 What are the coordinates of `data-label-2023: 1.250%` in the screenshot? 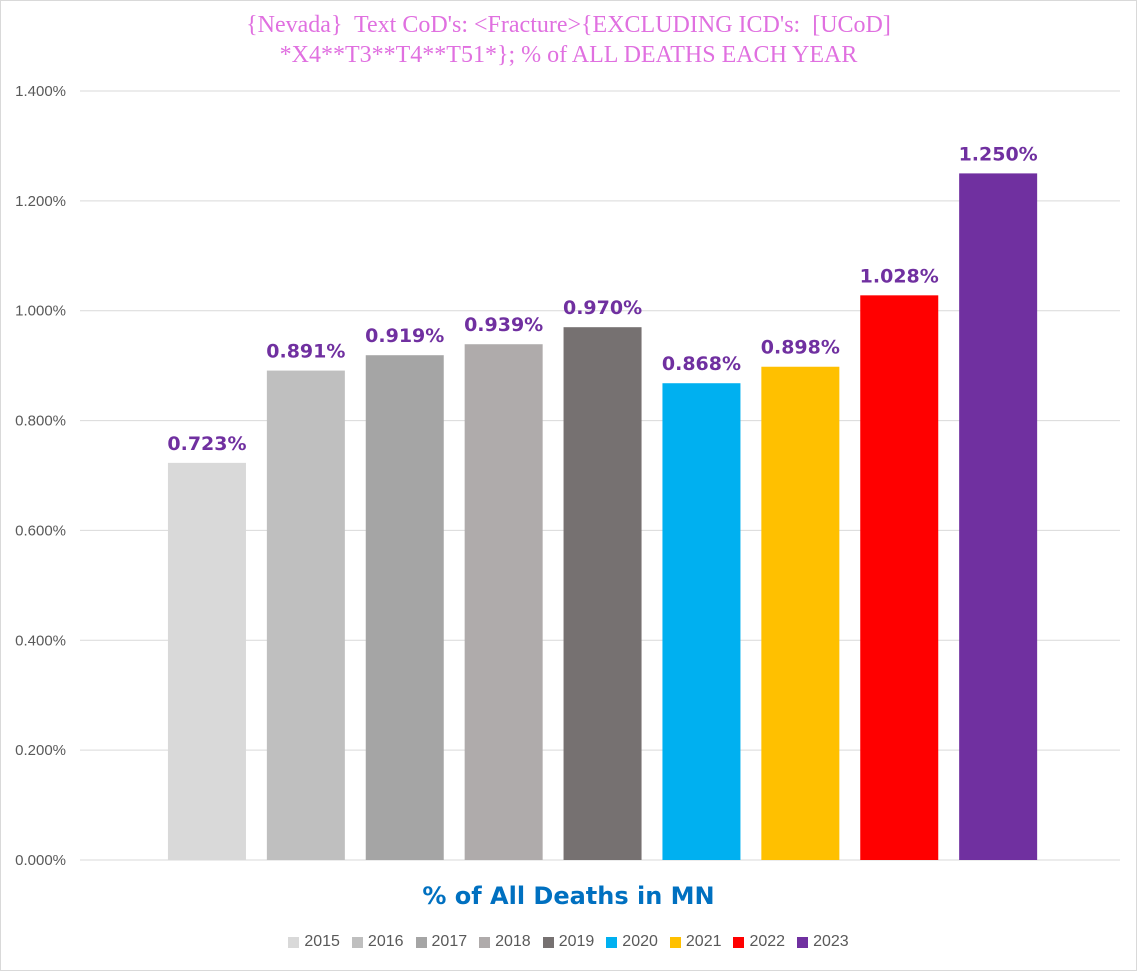 It's located at (998, 154).